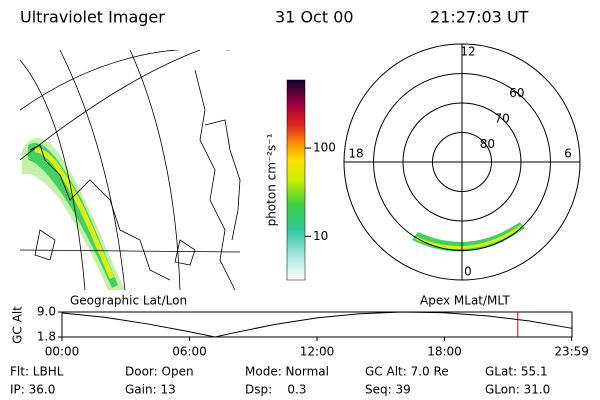  Describe the element at coordinates (502, 118) in the screenshot. I see `polar-ring-label: 70` at that location.